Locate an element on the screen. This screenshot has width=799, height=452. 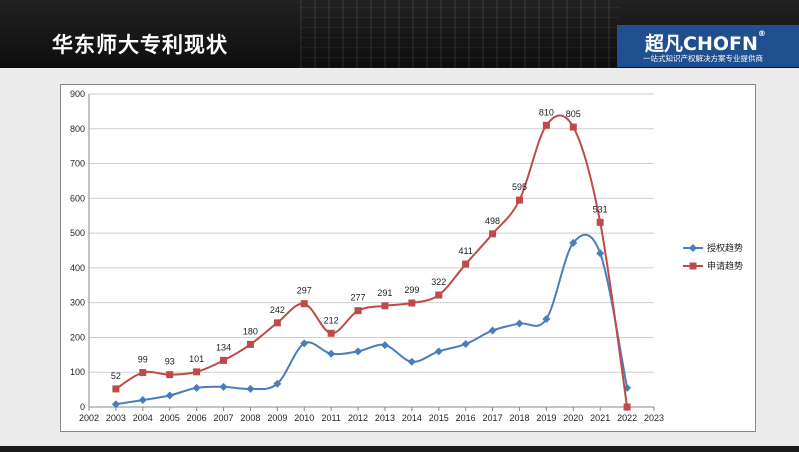
legend-entry: 申请趋势 is located at coordinates (725, 266).